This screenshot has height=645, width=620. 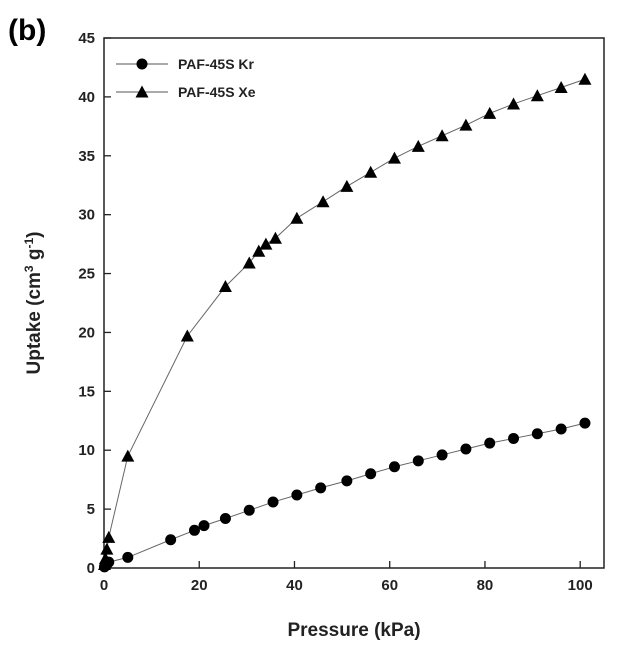 What do you see at coordinates (199, 585) in the screenshot?
I see `x-tick-label: 20` at bounding box center [199, 585].